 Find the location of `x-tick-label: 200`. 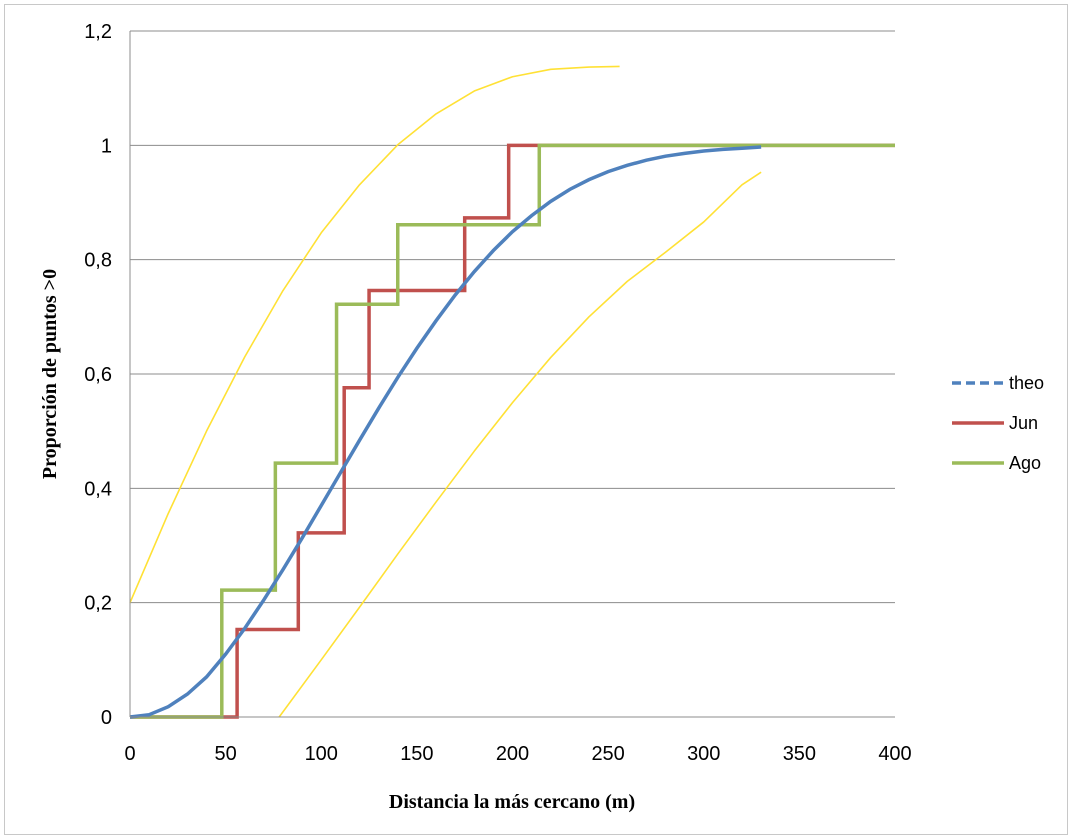

x-tick-label: 200 is located at coordinates (512, 754).